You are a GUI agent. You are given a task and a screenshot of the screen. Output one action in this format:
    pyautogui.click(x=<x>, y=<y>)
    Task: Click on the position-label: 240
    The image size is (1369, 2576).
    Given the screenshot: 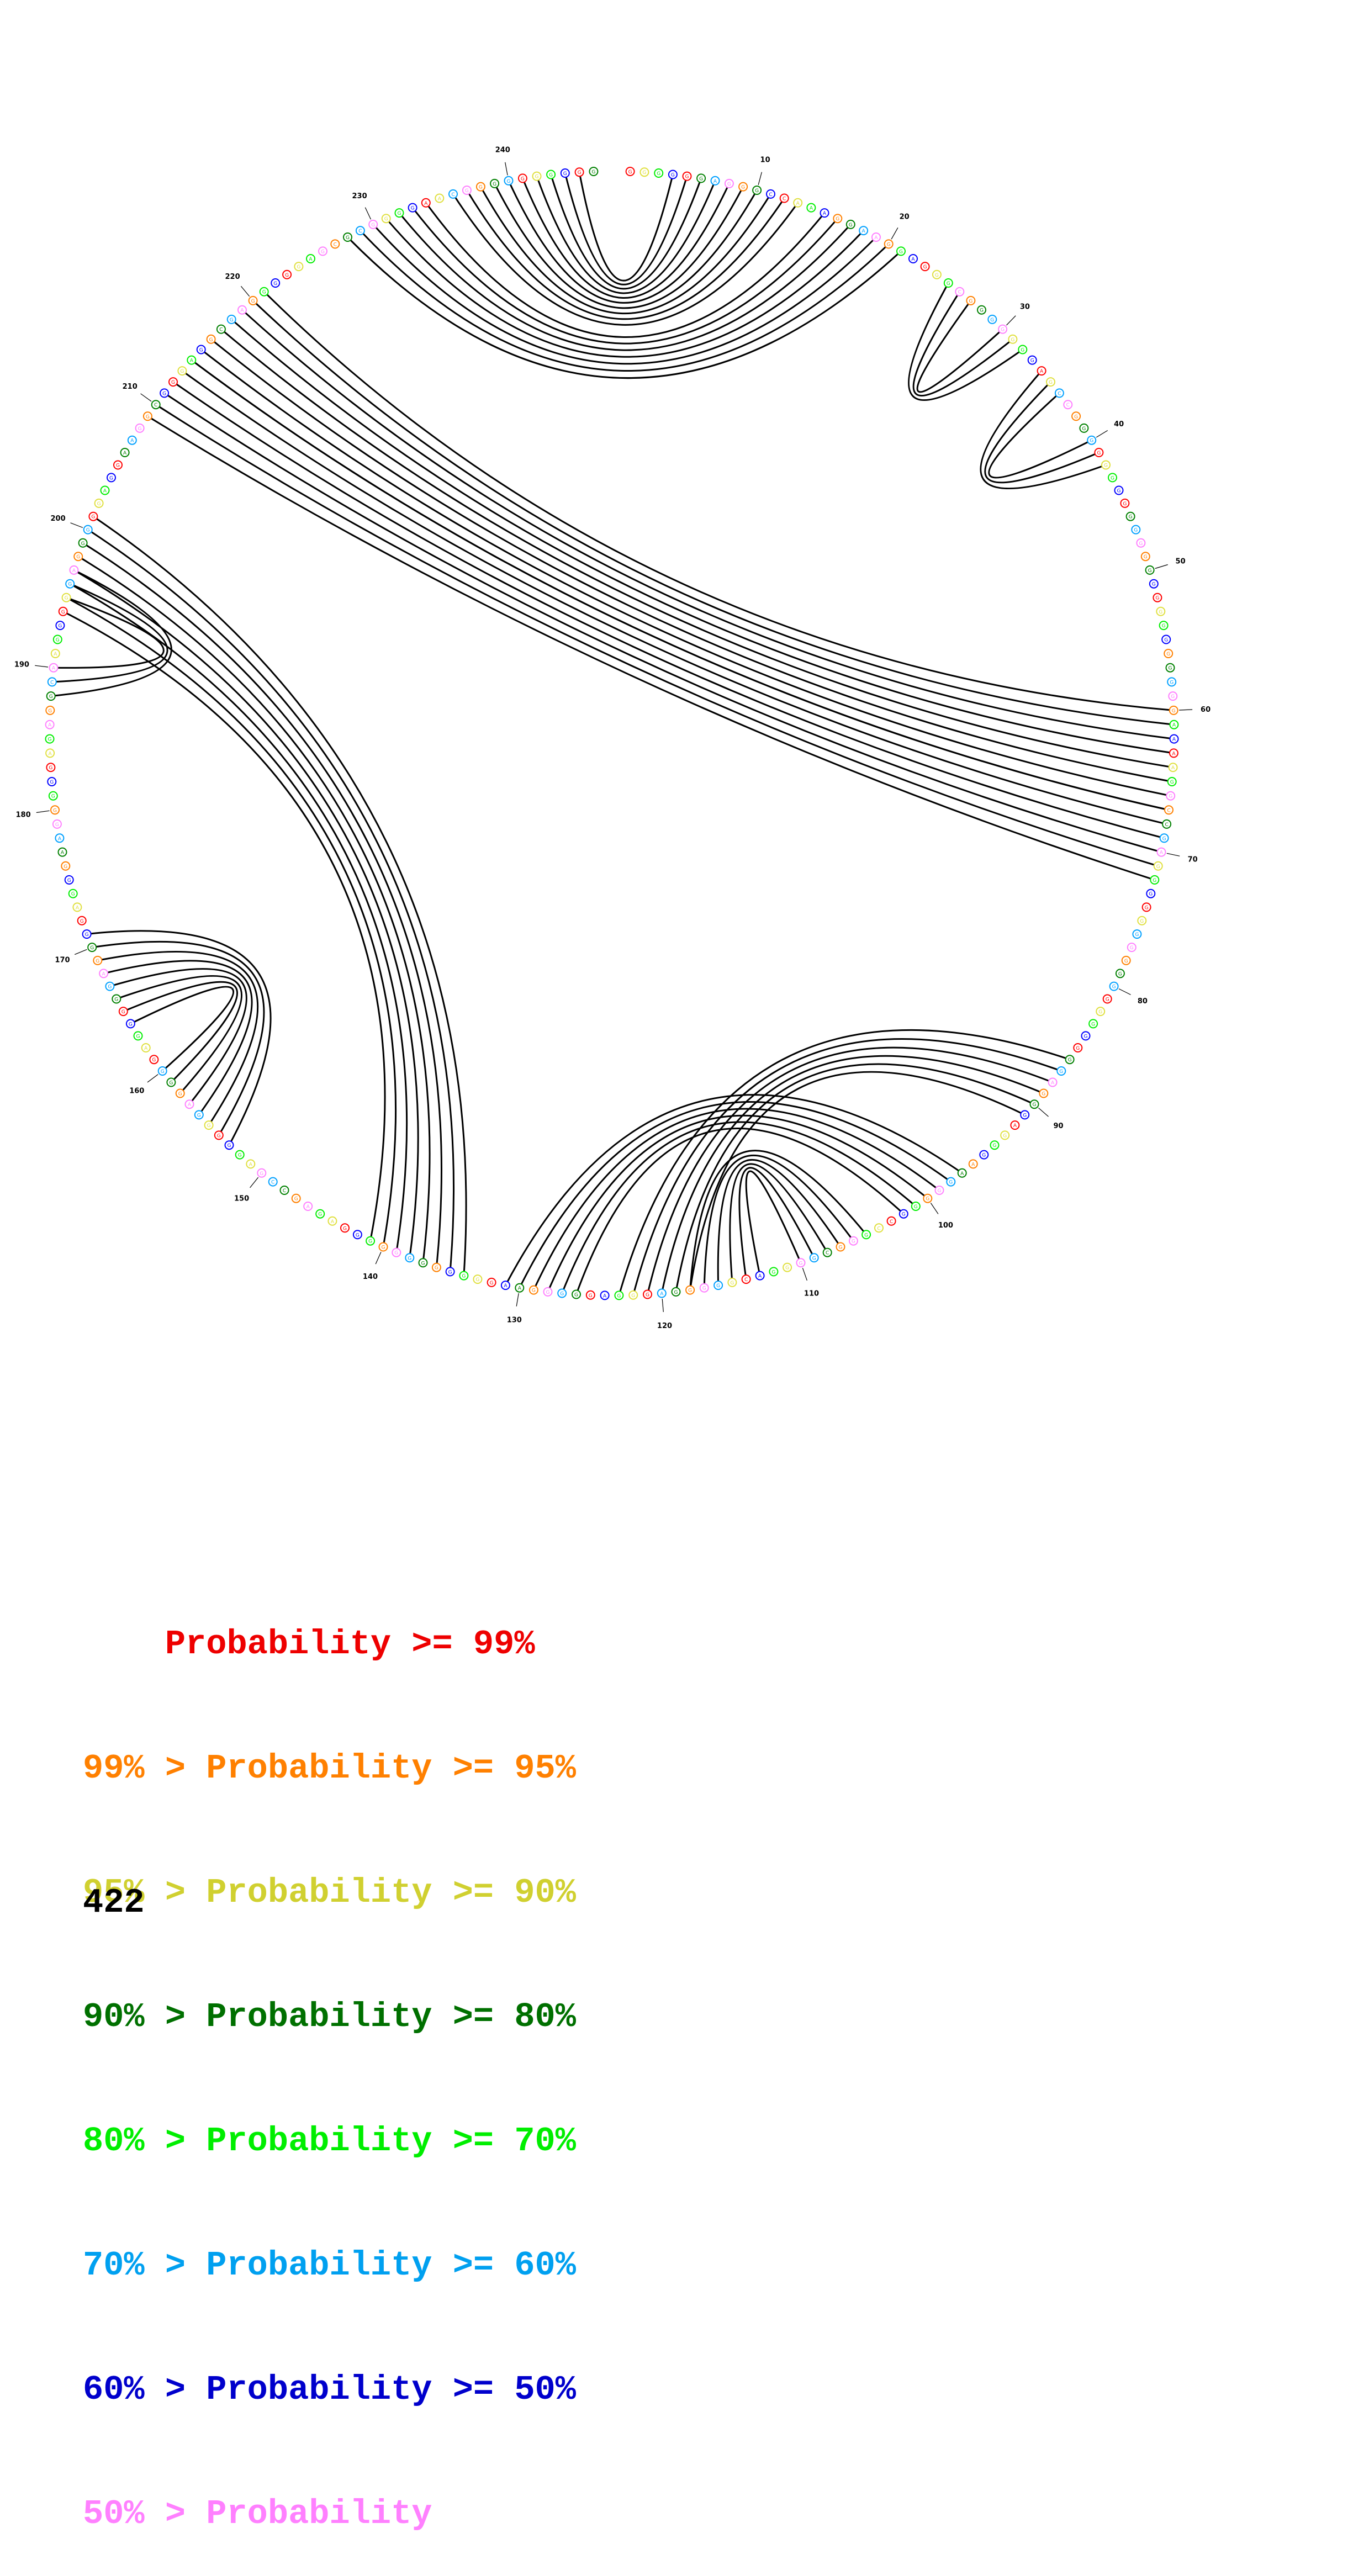 What is the action you would take?
    pyautogui.click(x=502, y=150)
    